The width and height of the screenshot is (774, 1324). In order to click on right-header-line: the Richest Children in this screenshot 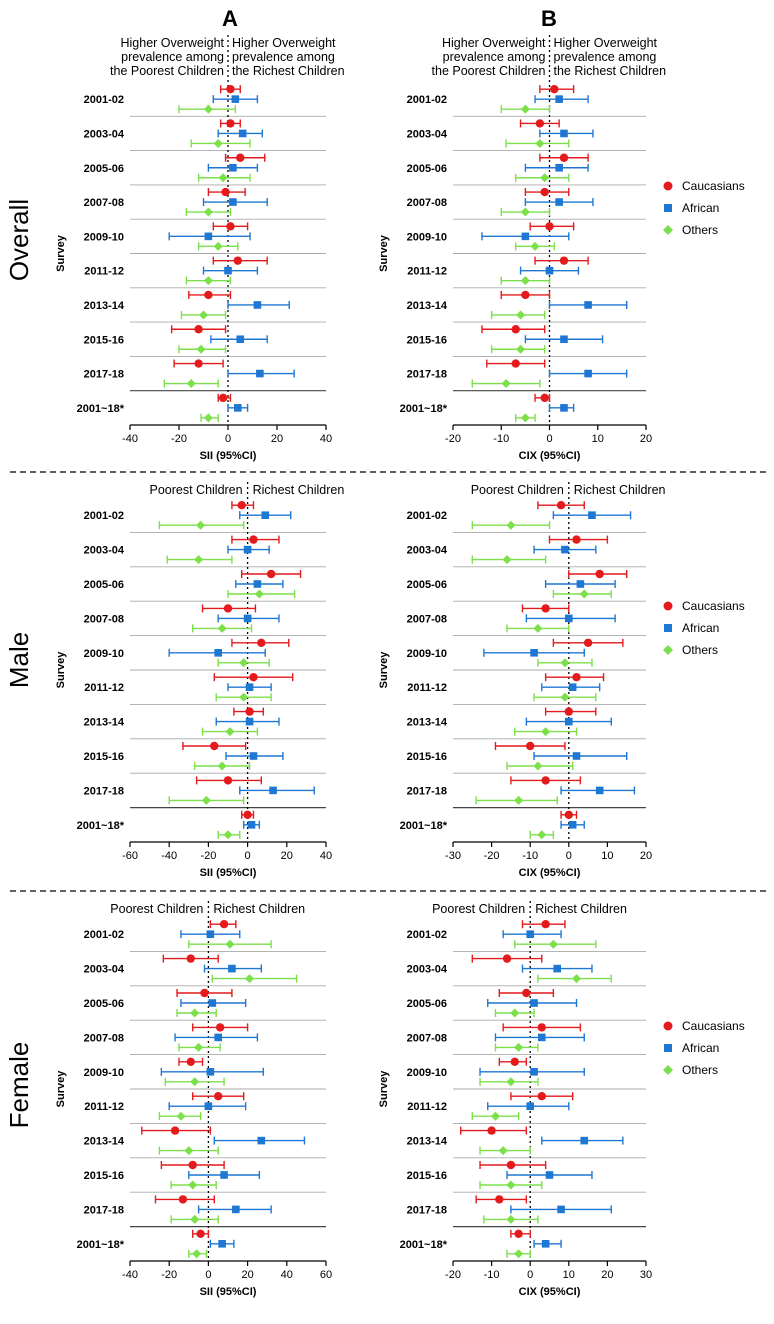, I will do `click(610, 71)`.